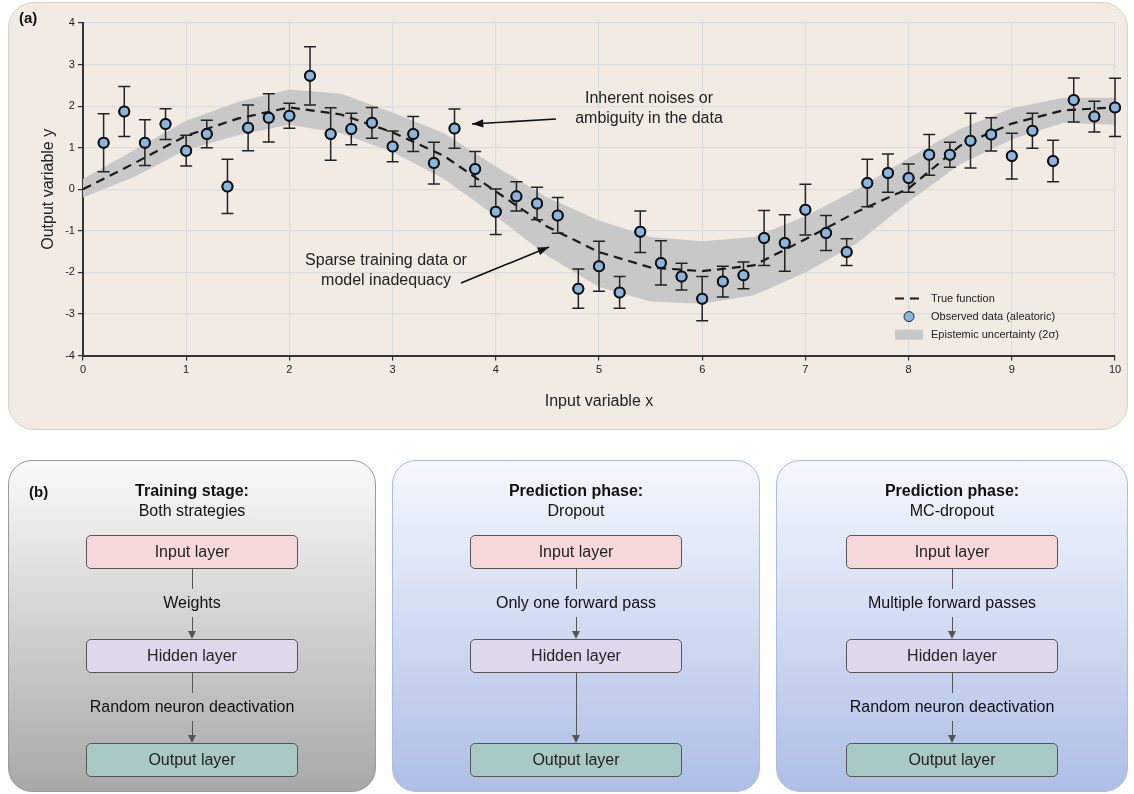 The image size is (1134, 794). What do you see at coordinates (71, 63) in the screenshot?
I see `y-tick-label: 3` at bounding box center [71, 63].